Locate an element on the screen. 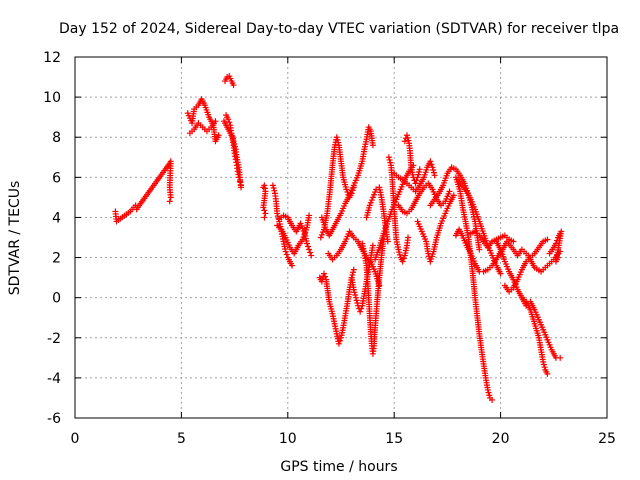  y-tick-label: -6 is located at coordinates (54, 419).